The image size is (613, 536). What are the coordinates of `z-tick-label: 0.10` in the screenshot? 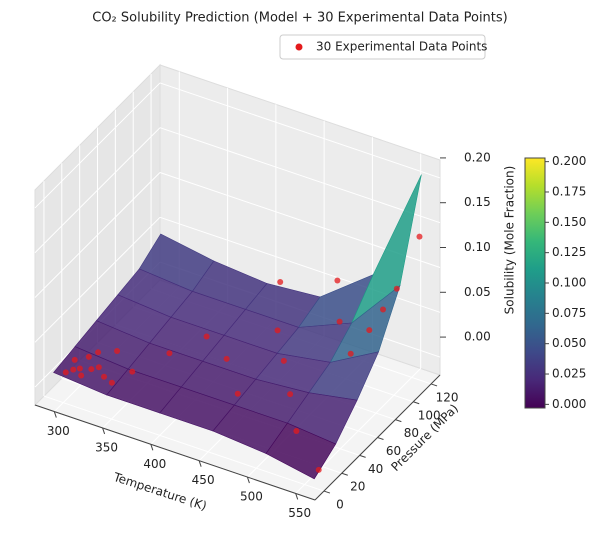 It's located at (477, 247).